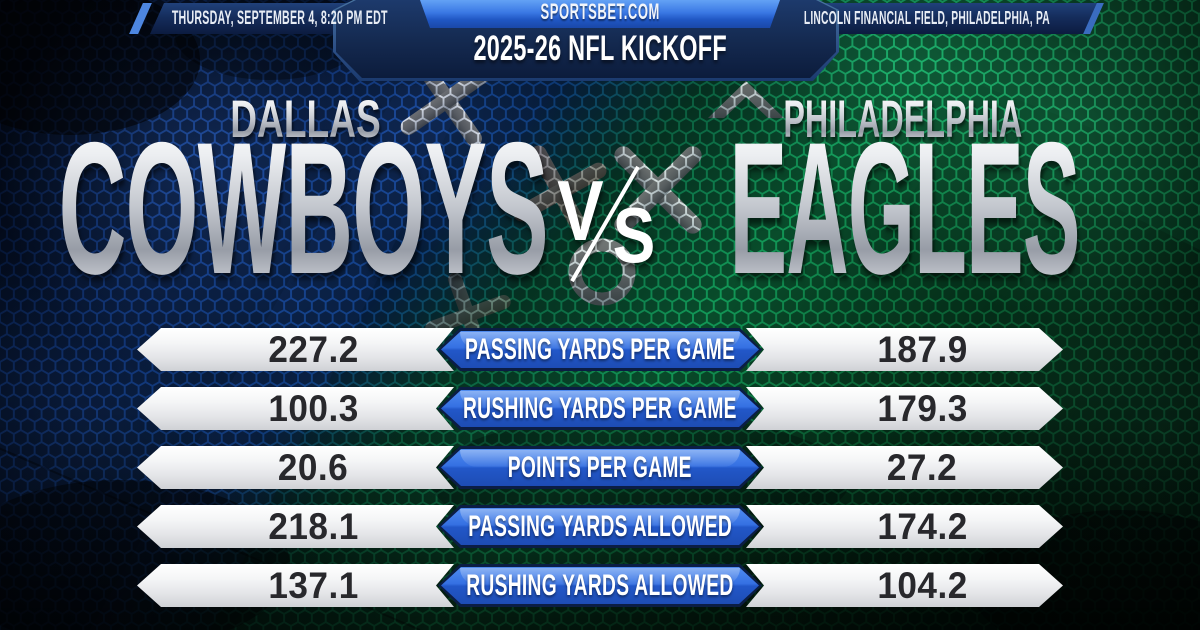  Describe the element at coordinates (905, 208) in the screenshot. I see `home-team-name: EAGLES` at that location.